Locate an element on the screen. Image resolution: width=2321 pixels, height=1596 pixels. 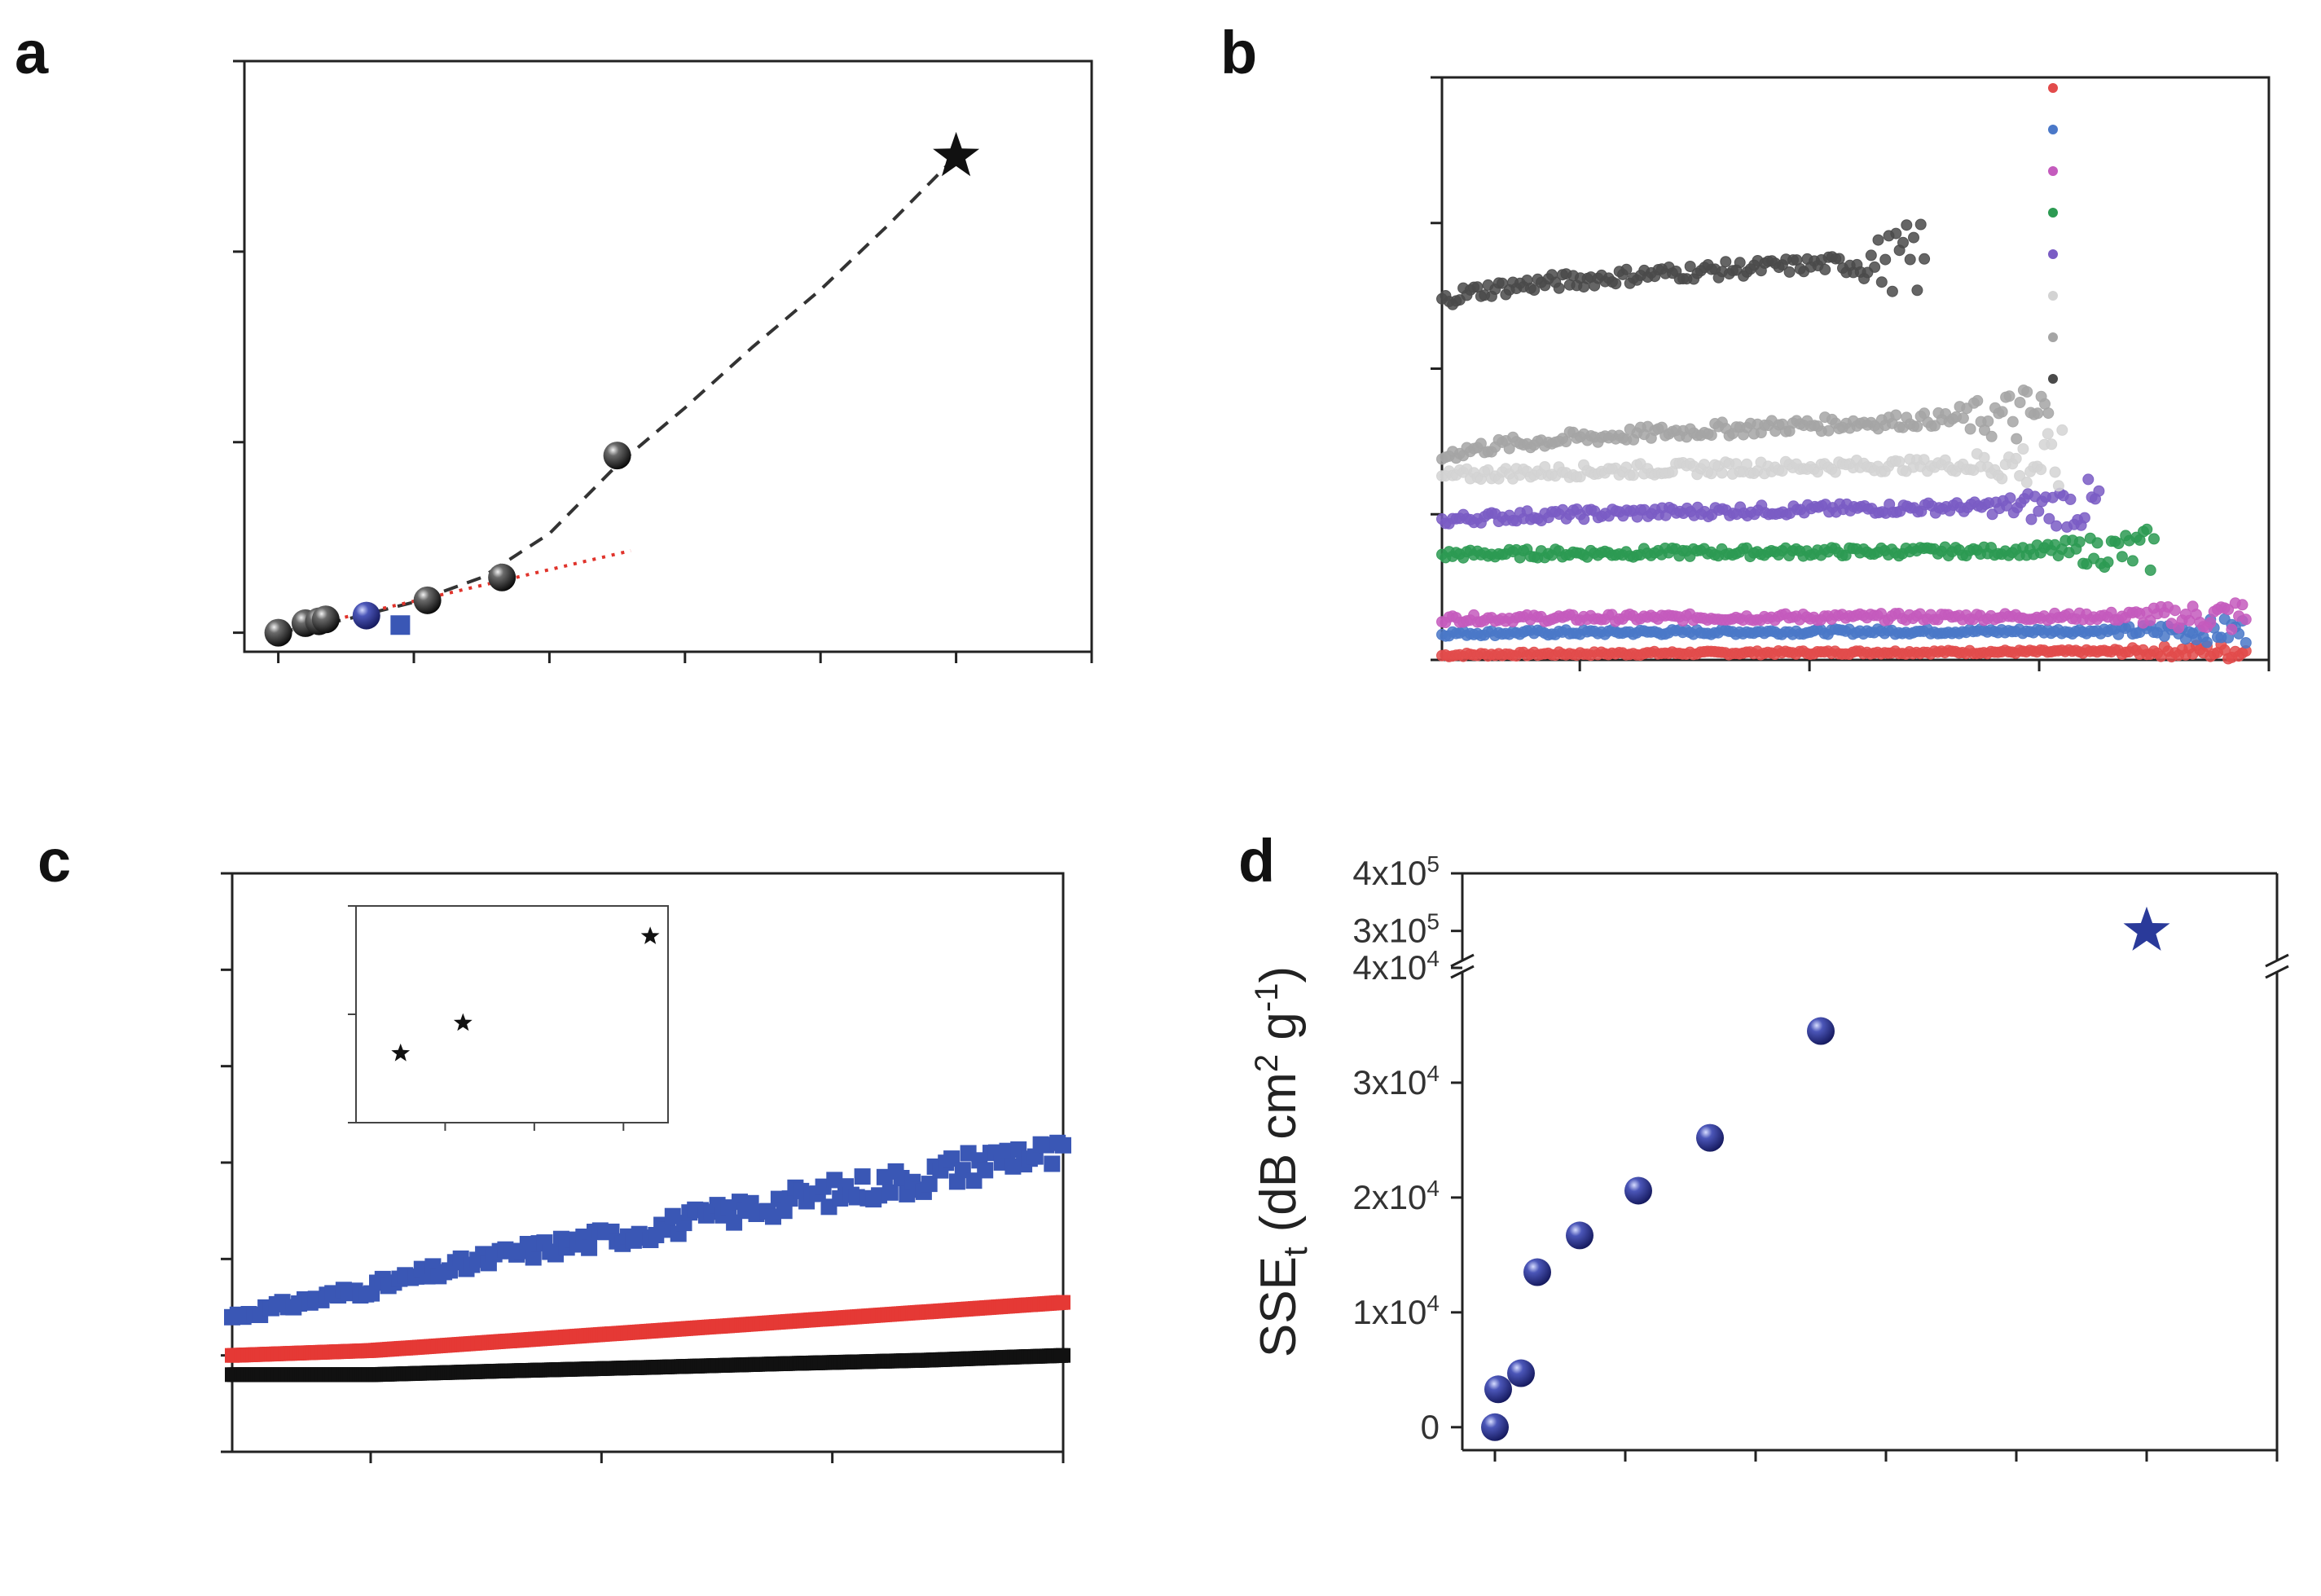
panel-d-y-tick-label: 4x10⁵ is located at coordinates (1396, 871).